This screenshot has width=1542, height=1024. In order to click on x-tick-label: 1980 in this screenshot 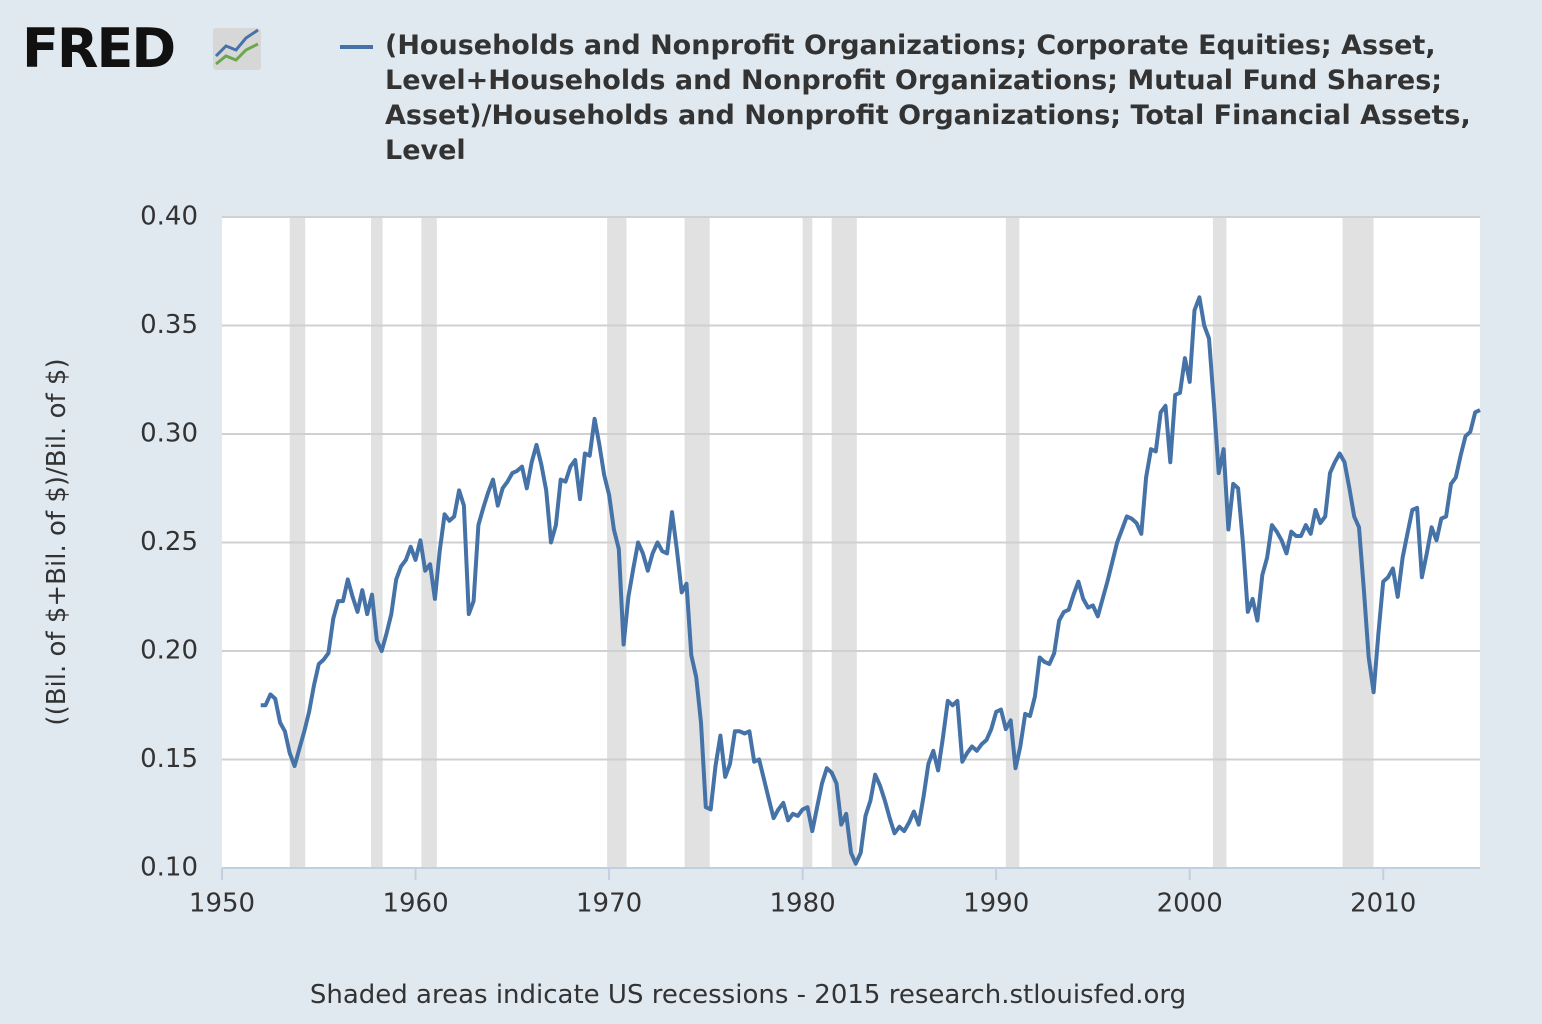, I will do `click(803, 904)`.